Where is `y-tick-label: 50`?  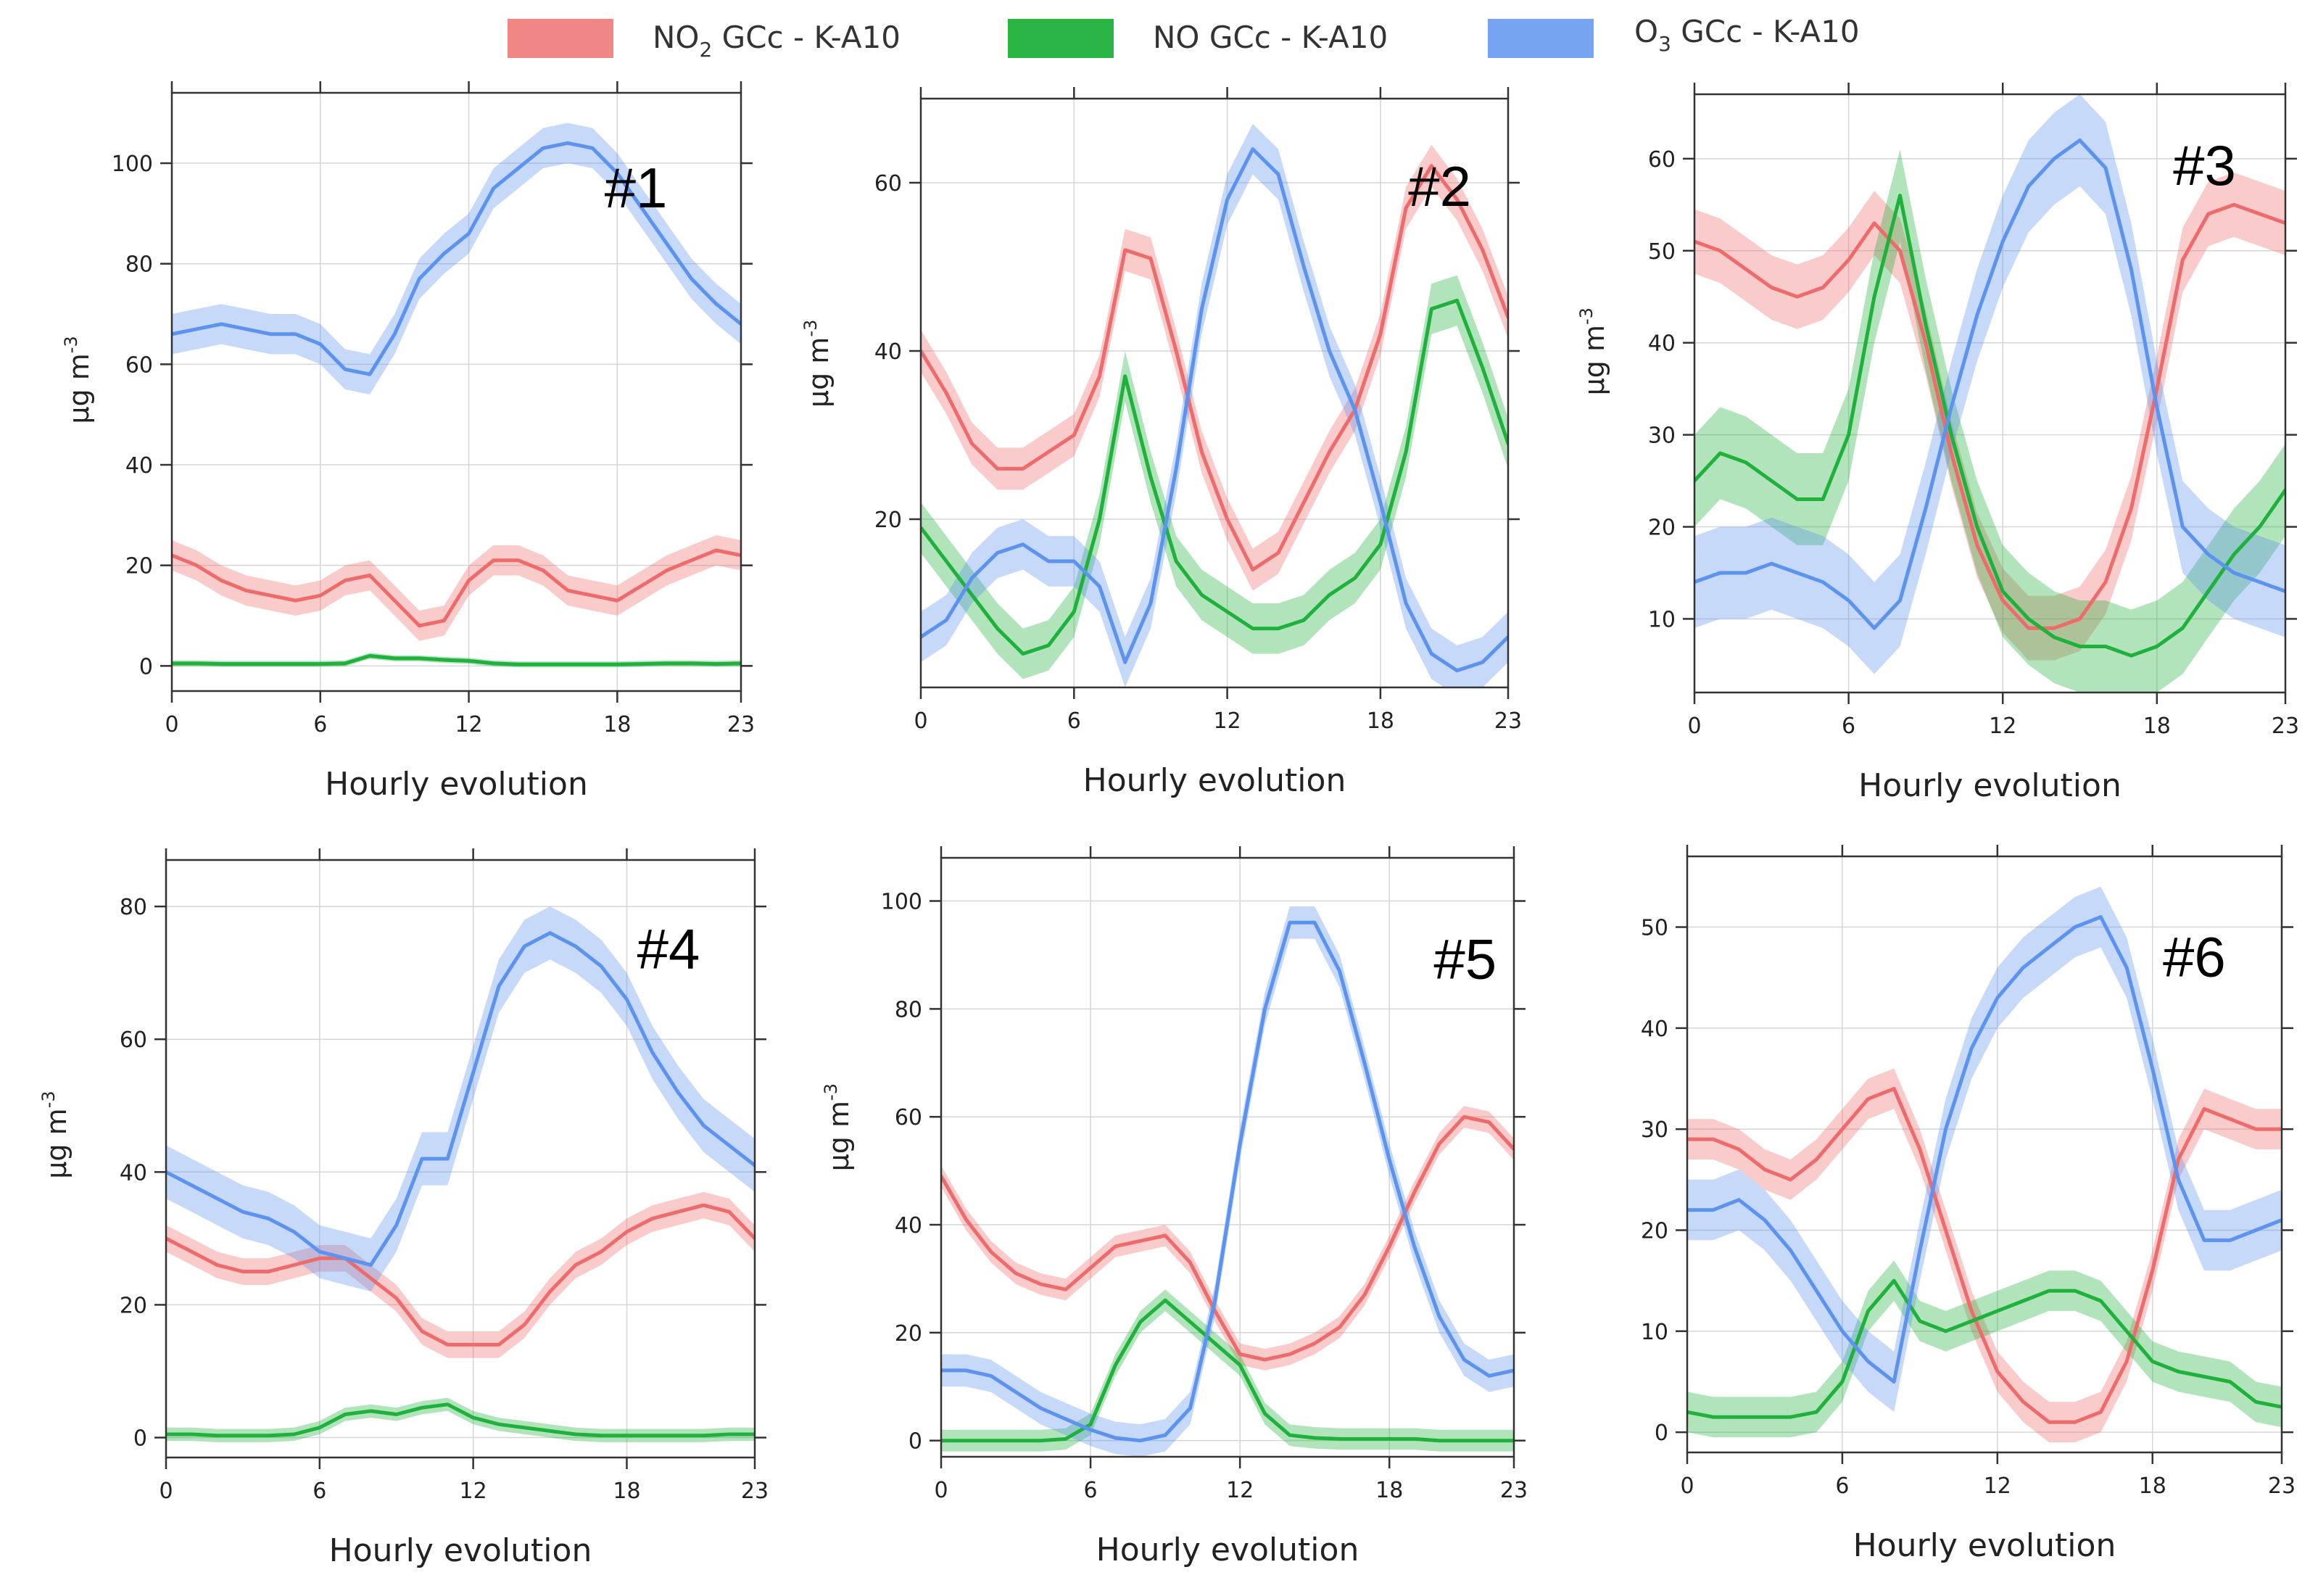
y-tick-label: 50 is located at coordinates (1662, 252).